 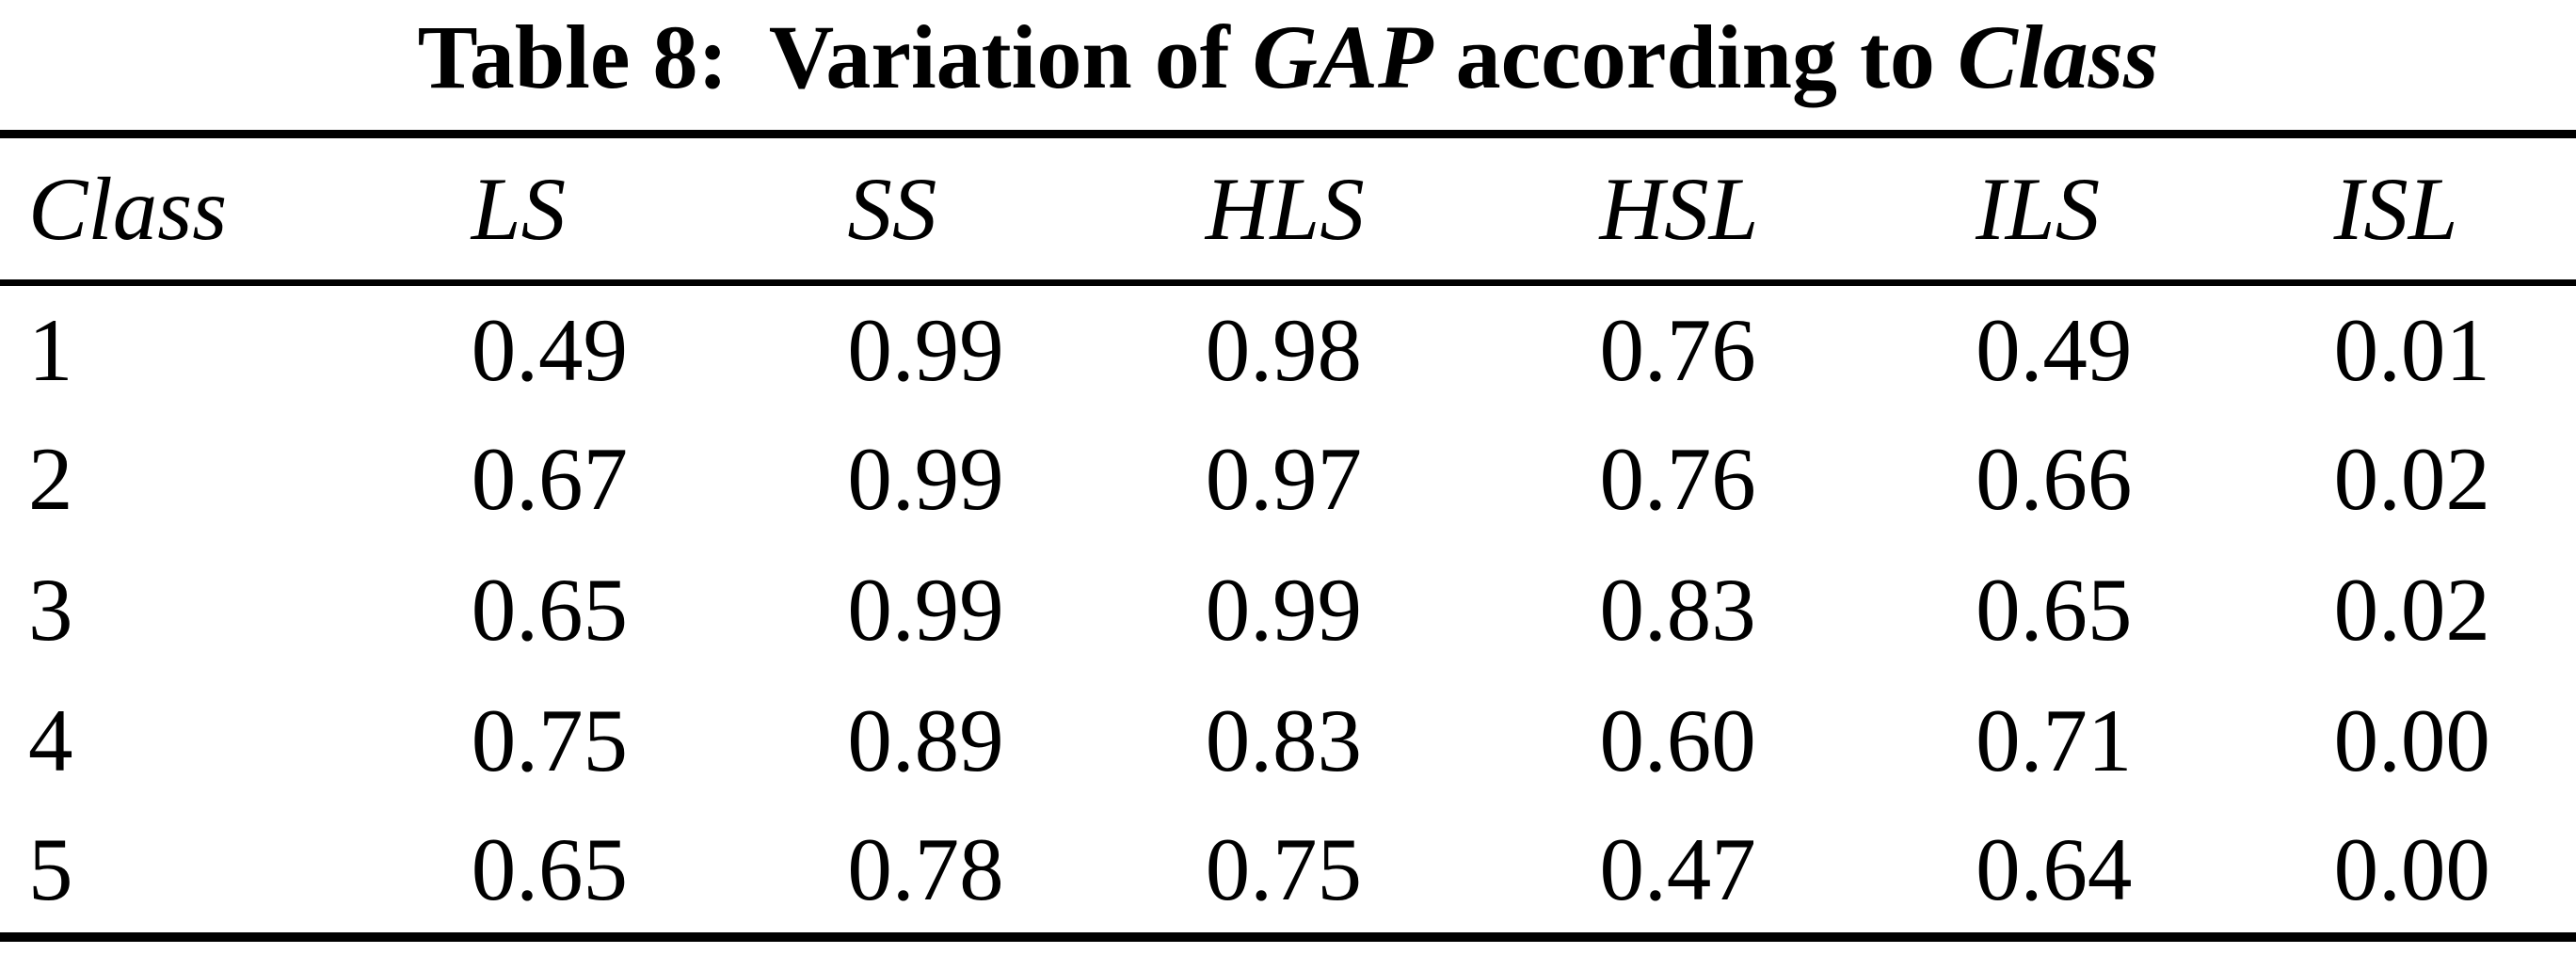 What do you see at coordinates (1284, 349) in the screenshot?
I see `value-cell: 0.98` at bounding box center [1284, 349].